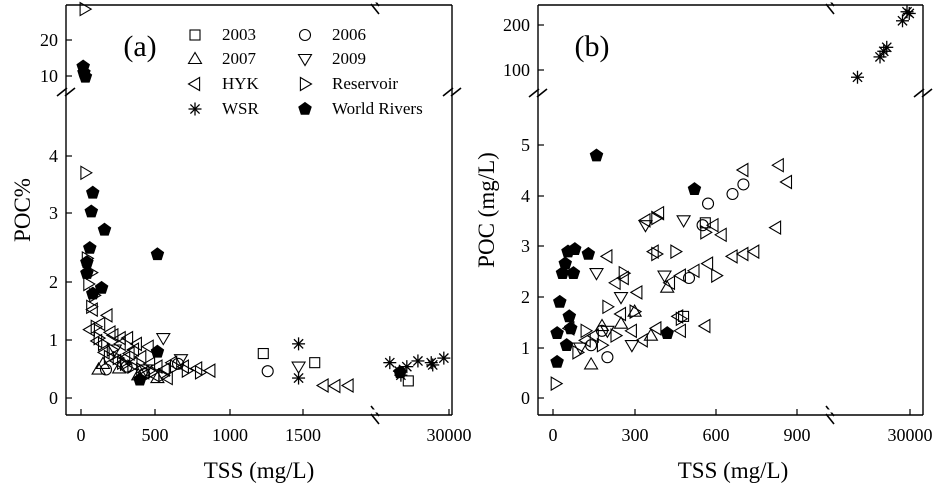  What do you see at coordinates (797, 435) in the screenshot?
I see `x-tick-label: 900` at bounding box center [797, 435].